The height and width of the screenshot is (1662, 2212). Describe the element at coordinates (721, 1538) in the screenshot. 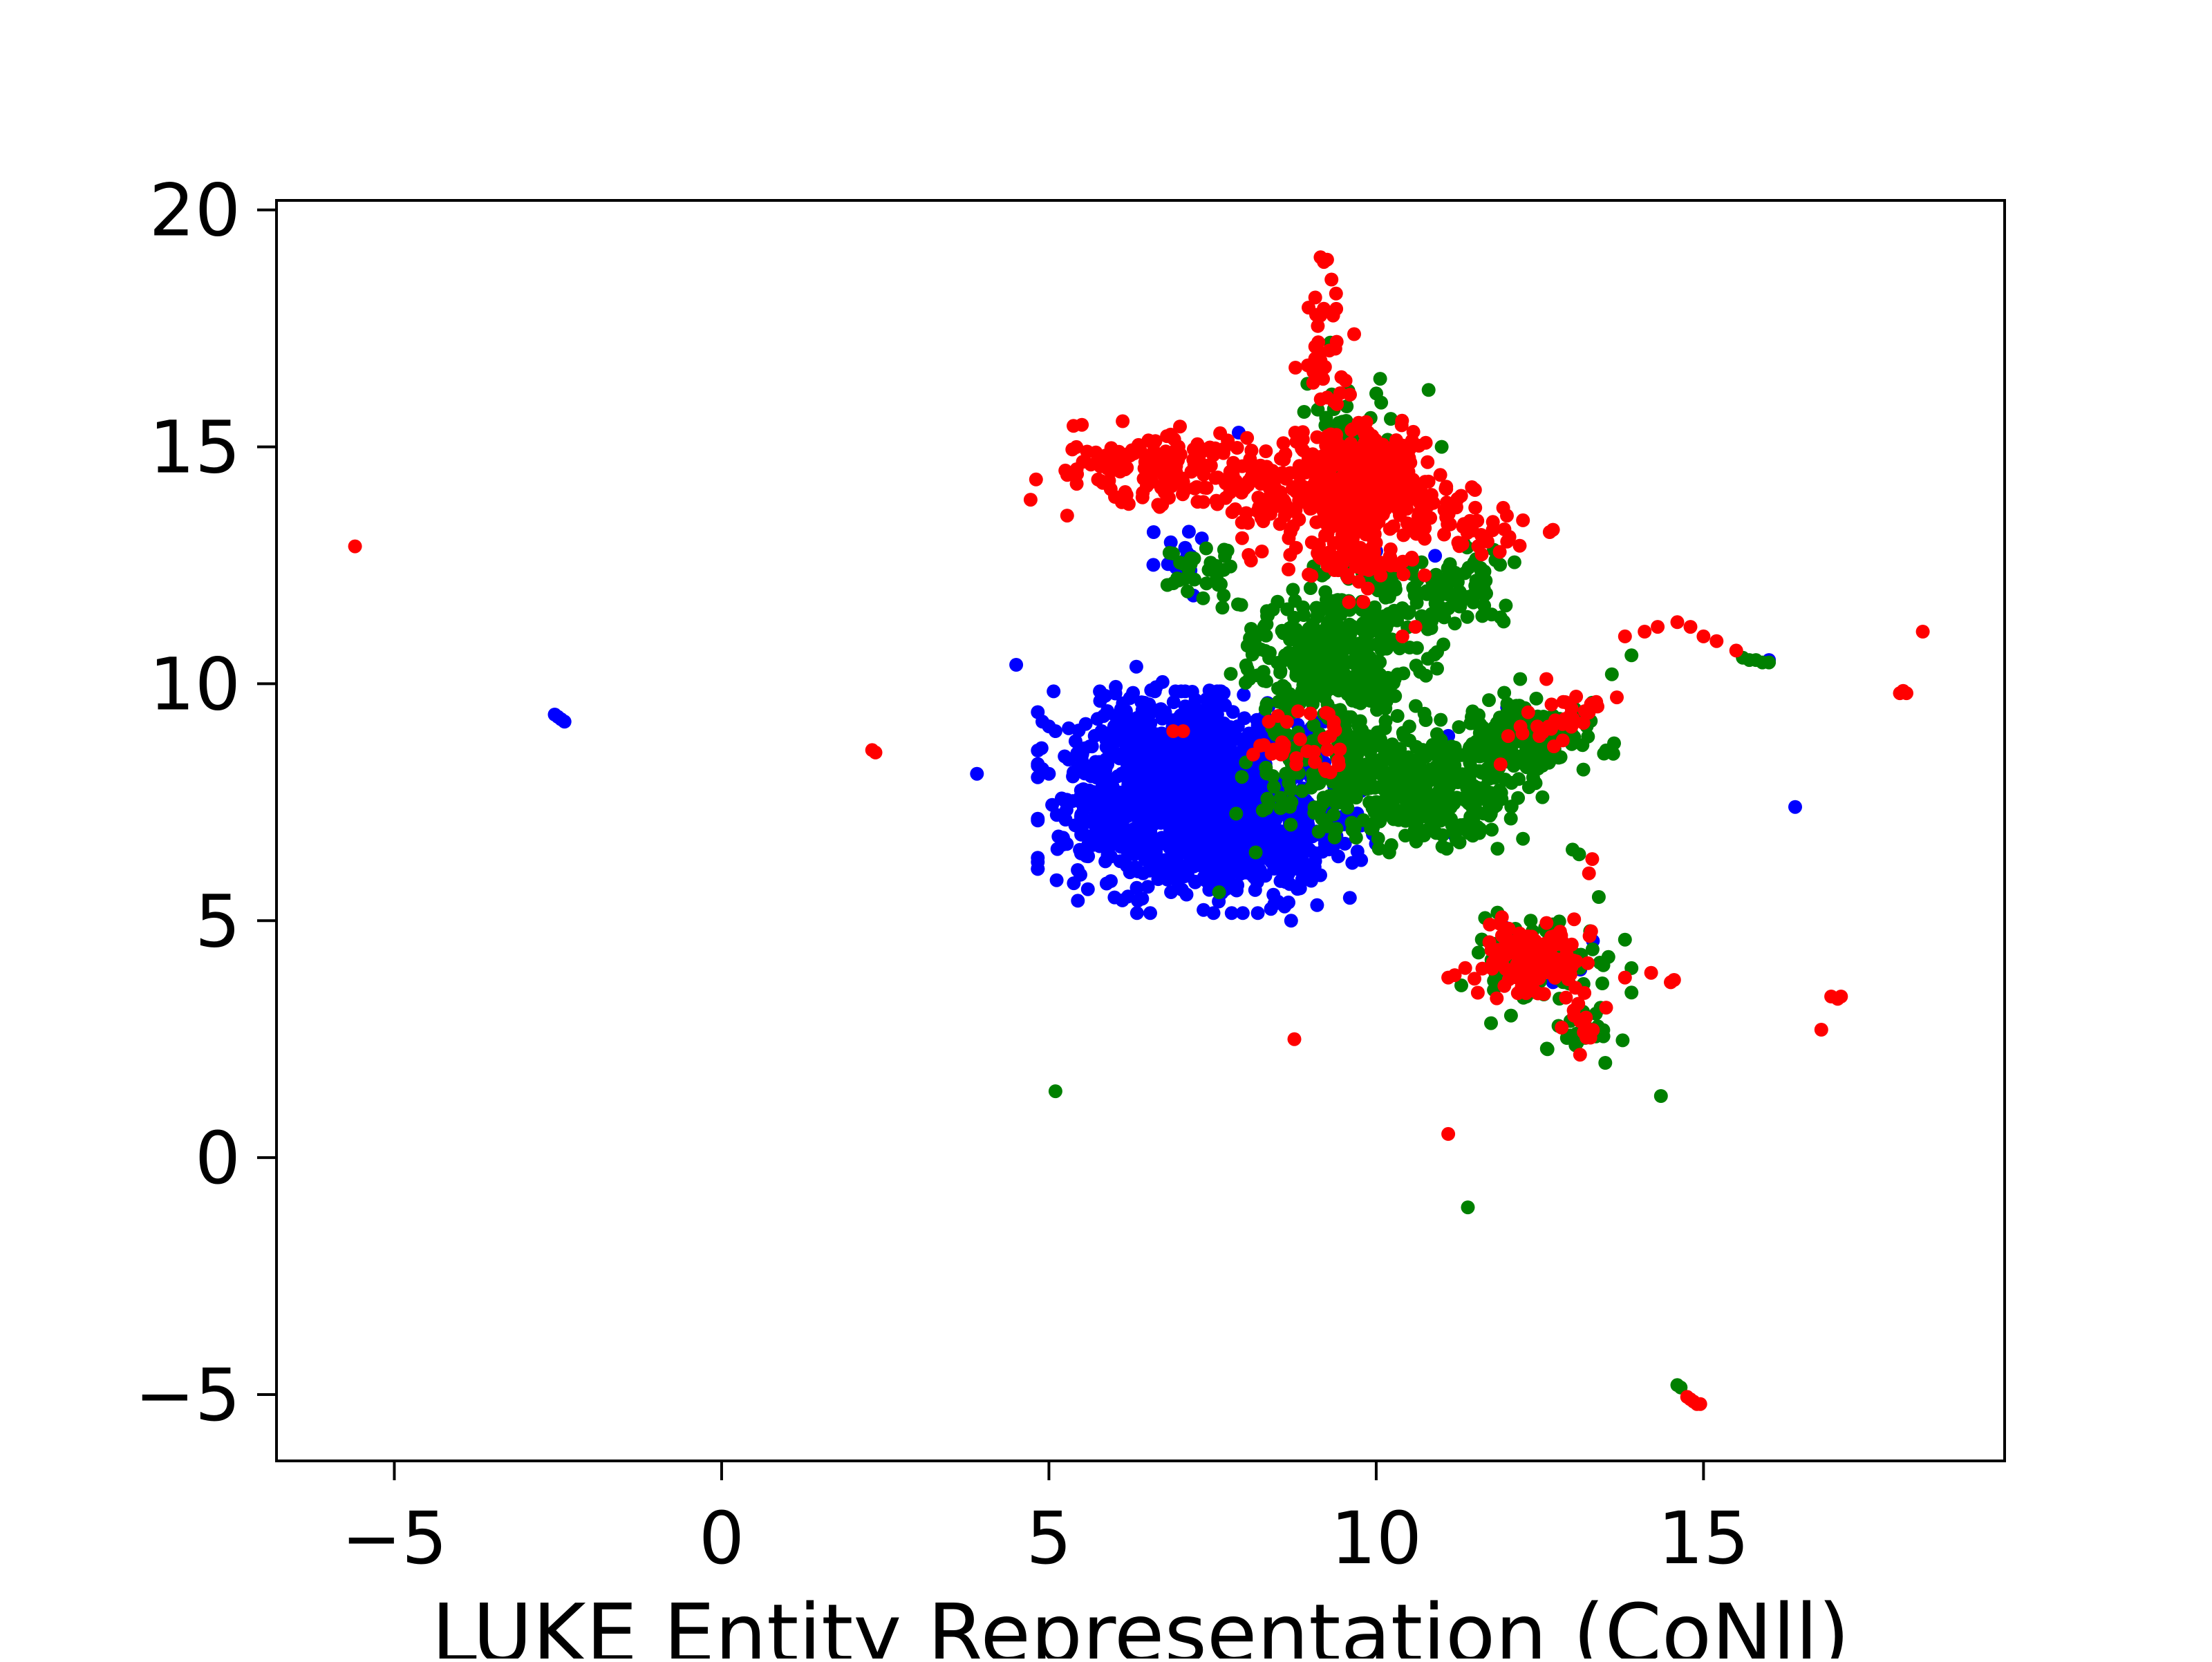

I see `x-tick-label: 0` at that location.